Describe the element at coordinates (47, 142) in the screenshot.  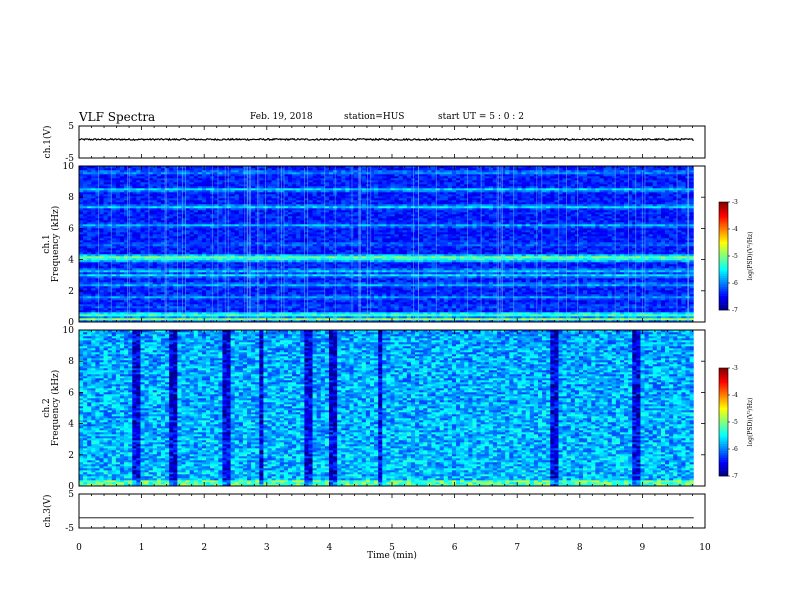
I see `y-axis-label: ch.1(V)` at that location.